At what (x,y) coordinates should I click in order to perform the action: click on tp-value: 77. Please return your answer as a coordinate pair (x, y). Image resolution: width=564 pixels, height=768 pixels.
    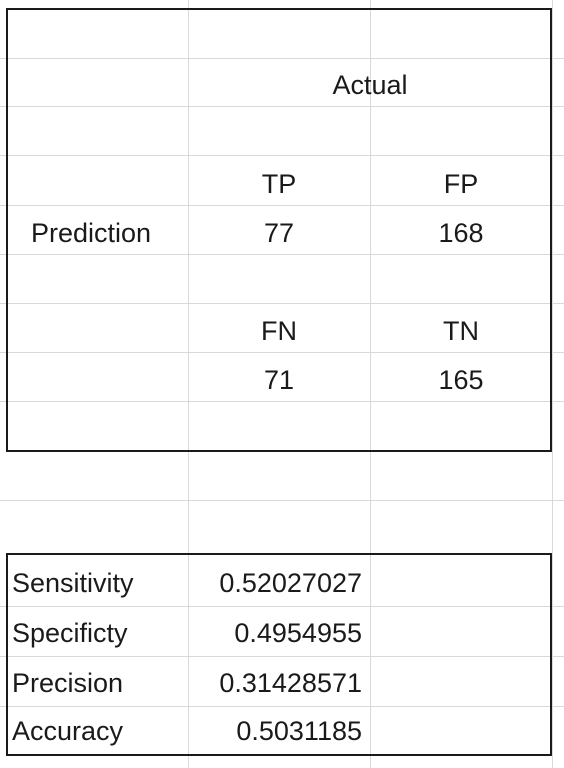
    Looking at the image, I should click on (279, 233).